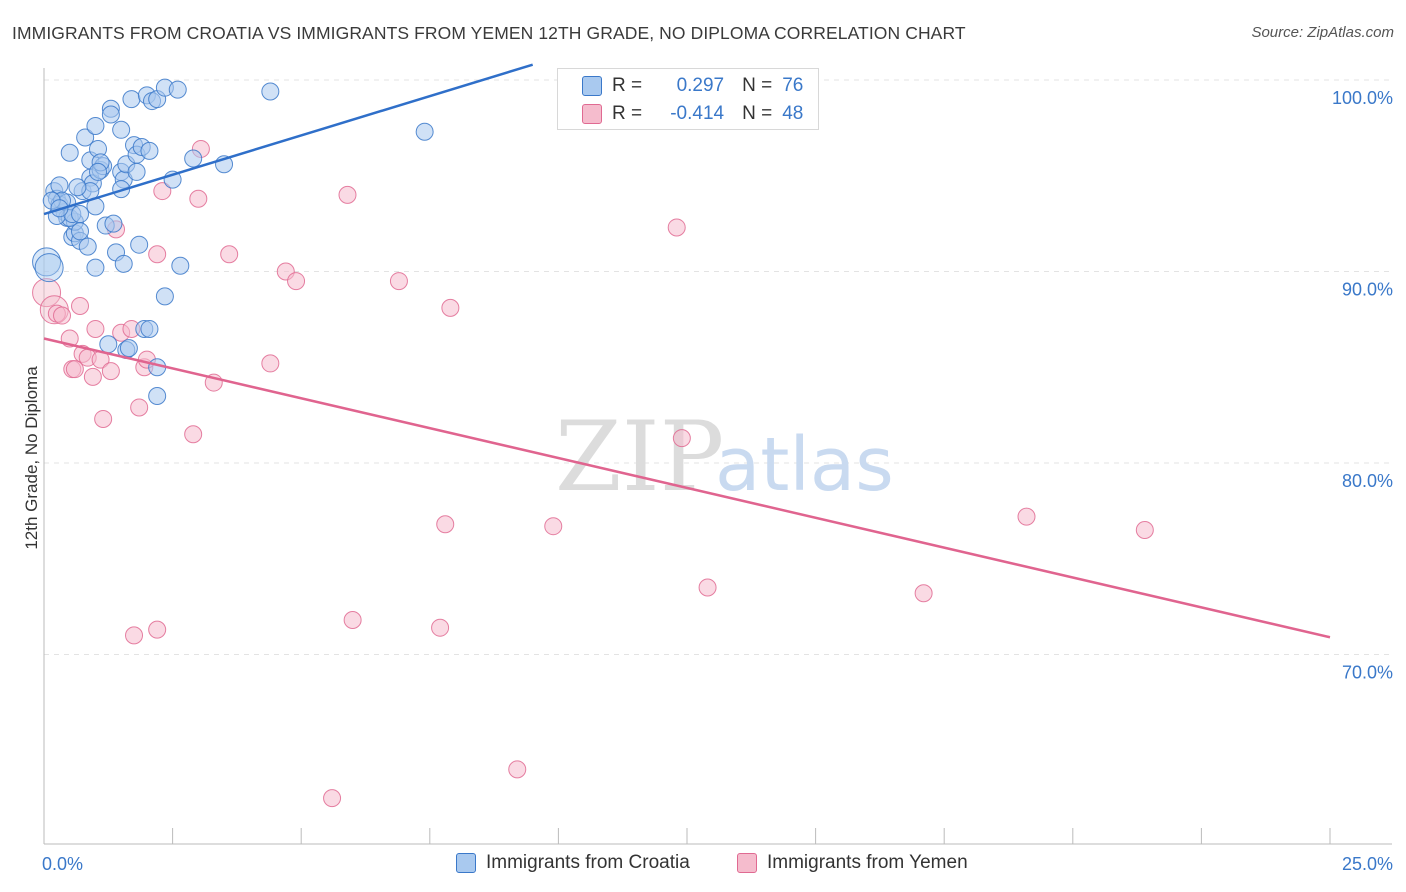  Describe the element at coordinates (31, 458) in the screenshot. I see `y-axis-label: 12th Grade, No Diploma` at that location.